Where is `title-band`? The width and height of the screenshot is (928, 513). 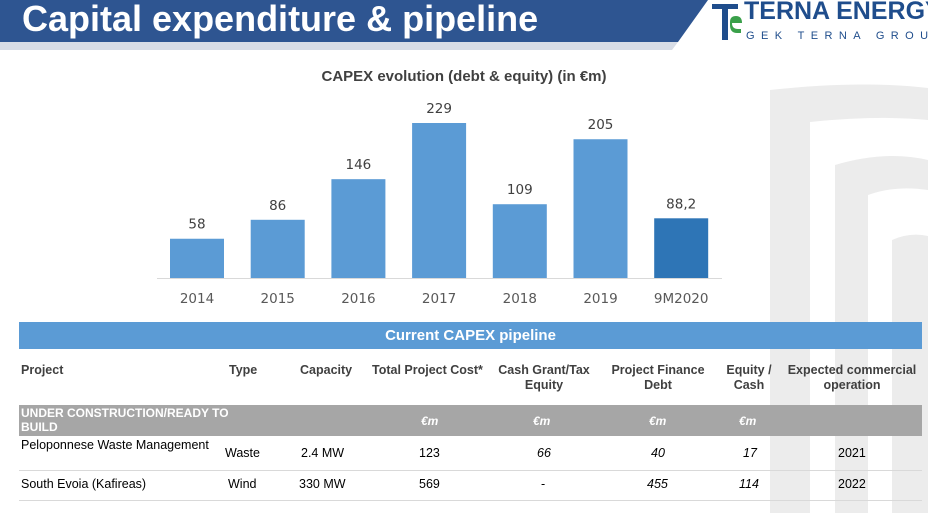 title-band is located at coordinates (354, 25).